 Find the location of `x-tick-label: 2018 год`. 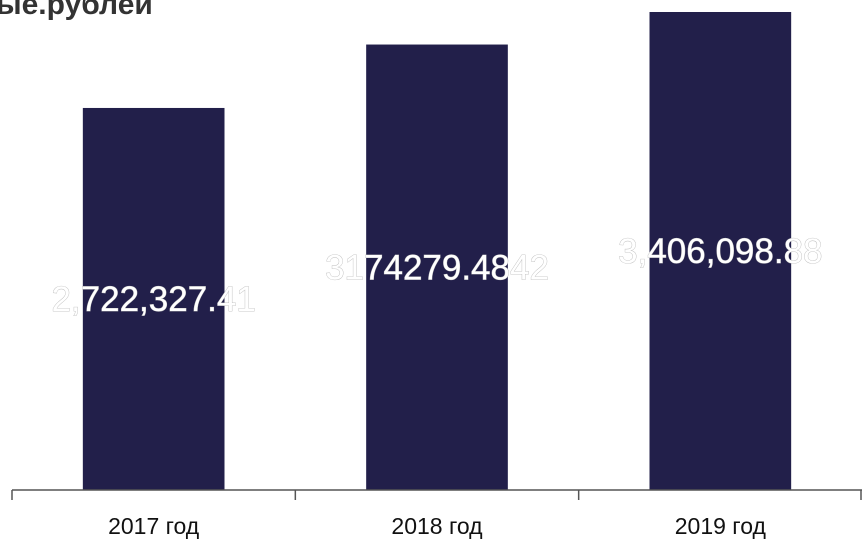

x-tick-label: 2018 год is located at coordinates (437, 526).